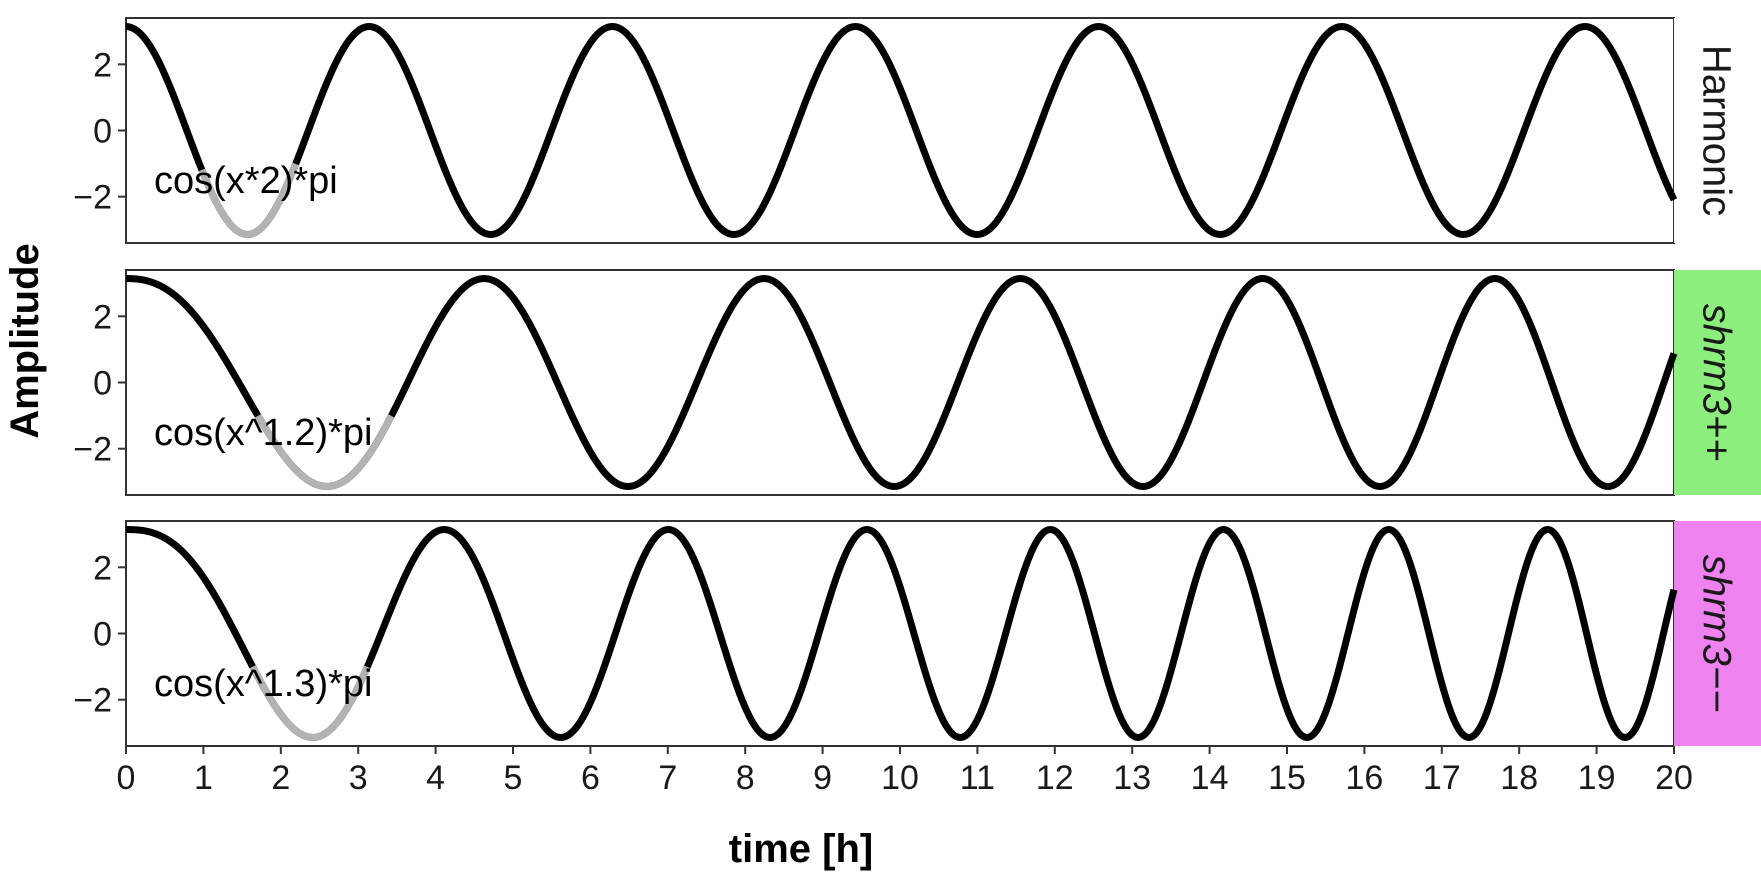  What do you see at coordinates (280, 778) in the screenshot?
I see `x-tick-label: 2` at bounding box center [280, 778].